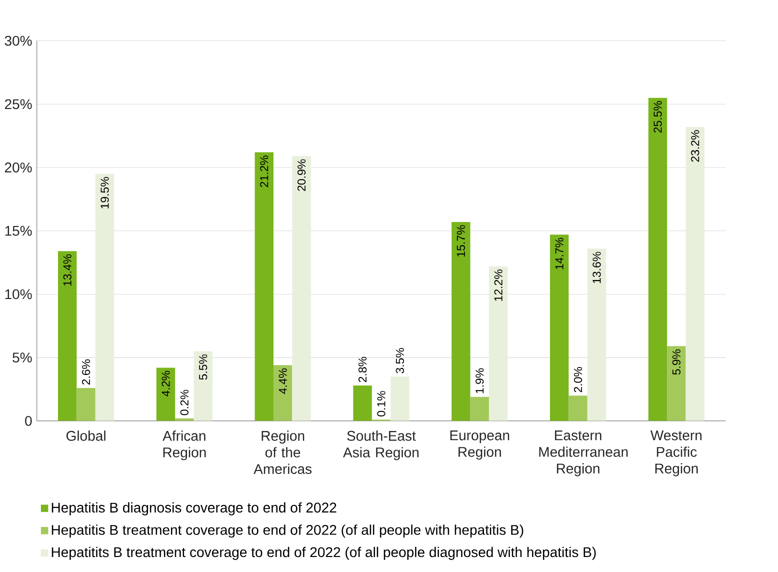  I want to click on y-tick-label: 5%, so click(22, 357).